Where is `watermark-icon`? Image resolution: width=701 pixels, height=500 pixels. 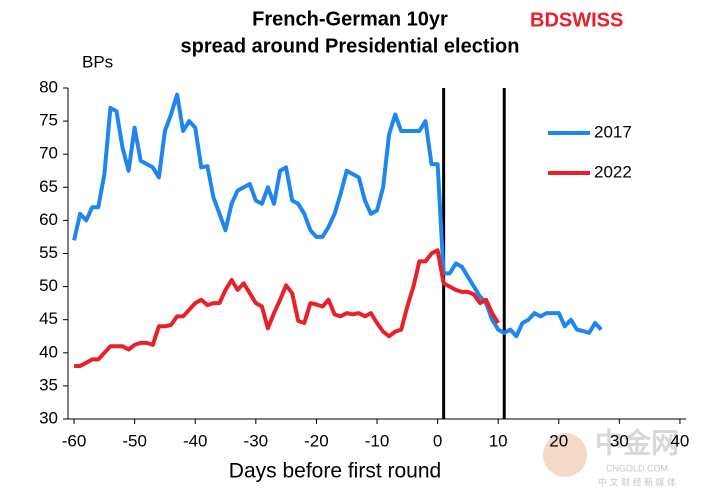
watermark-icon is located at coordinates (565, 455).